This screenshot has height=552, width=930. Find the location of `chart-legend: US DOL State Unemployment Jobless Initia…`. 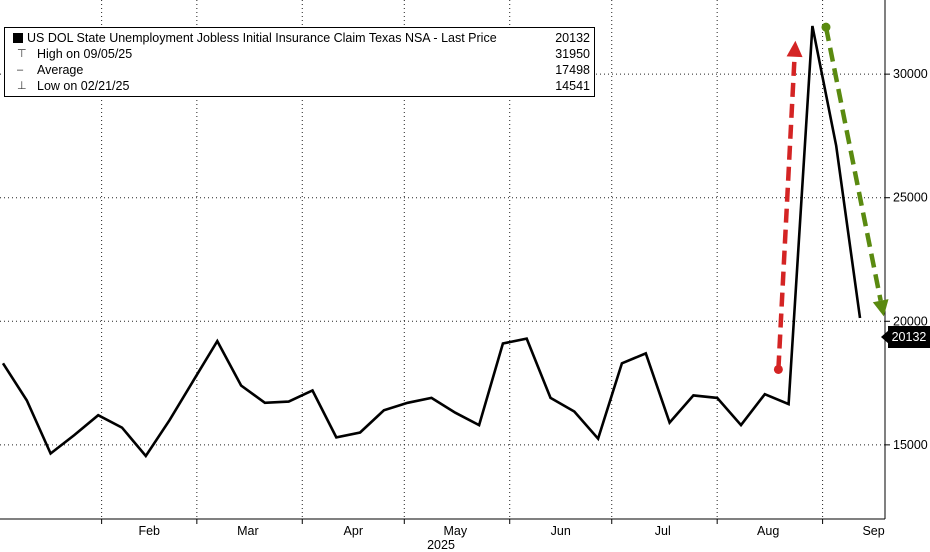

chart-legend: US DOL State Unemployment Jobless Initia… is located at coordinates (299, 62).